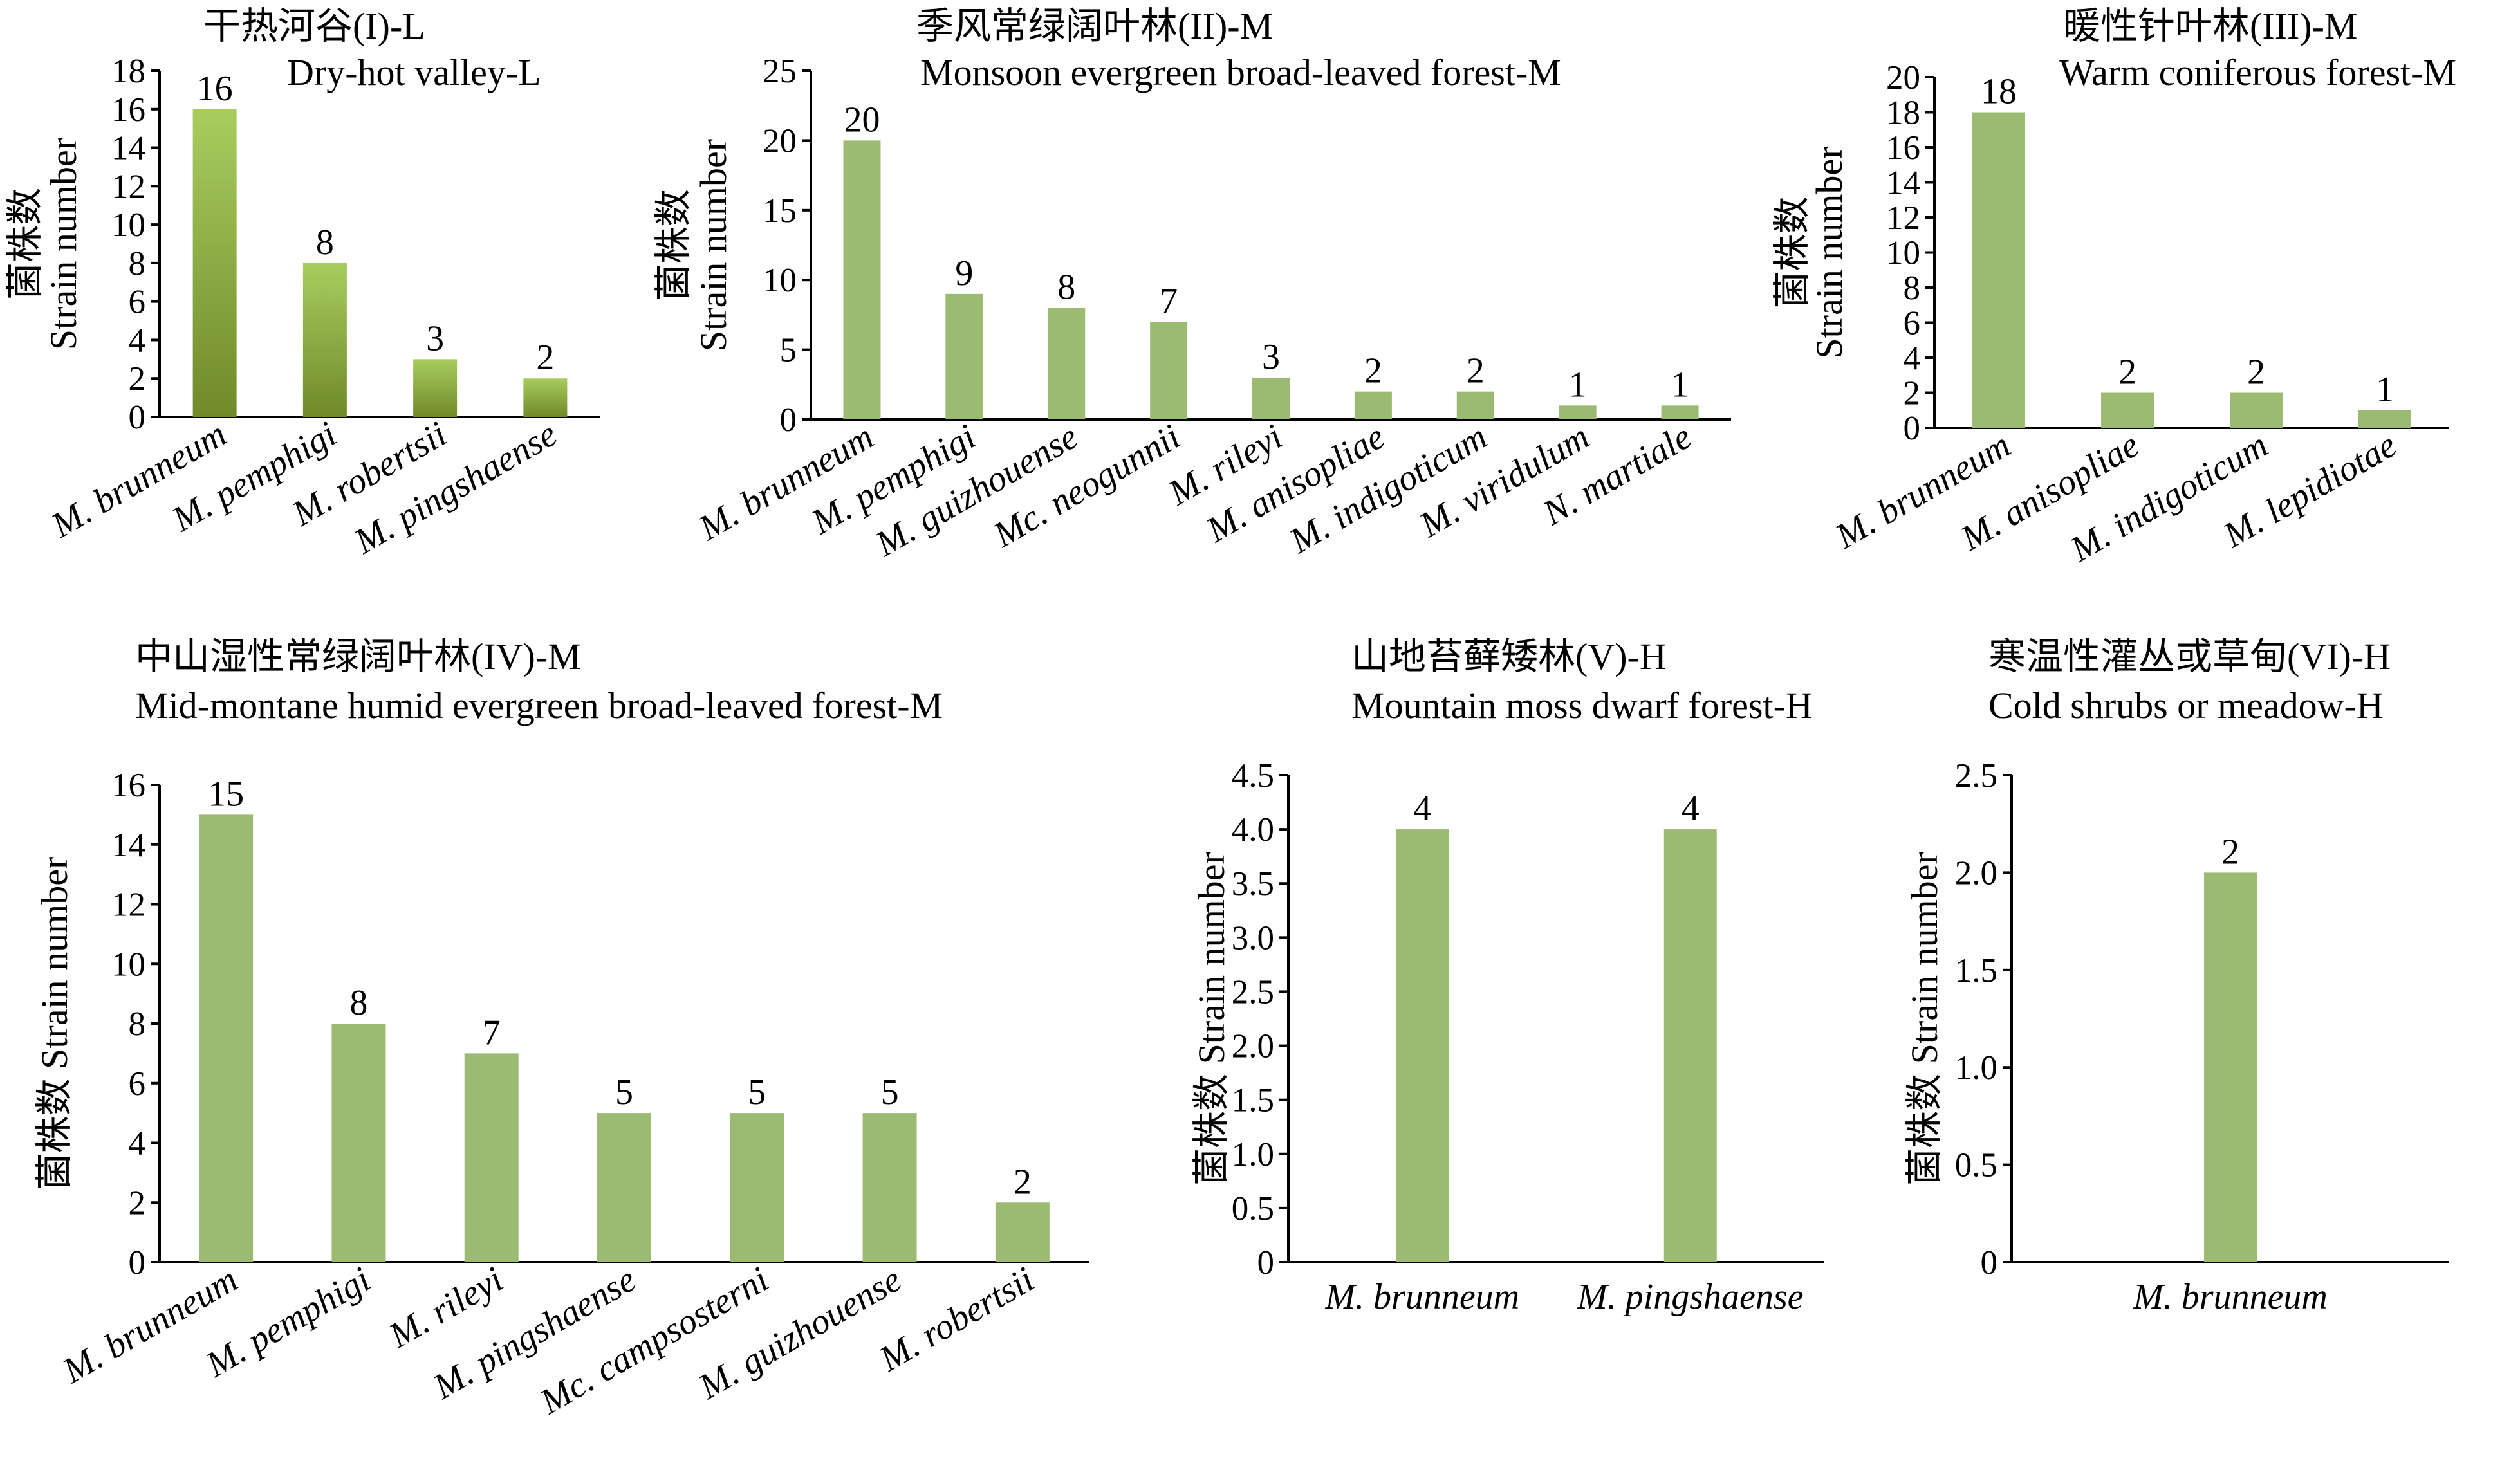  Describe the element at coordinates (780, 211) in the screenshot. I see `y-tick-label: 15` at that location.